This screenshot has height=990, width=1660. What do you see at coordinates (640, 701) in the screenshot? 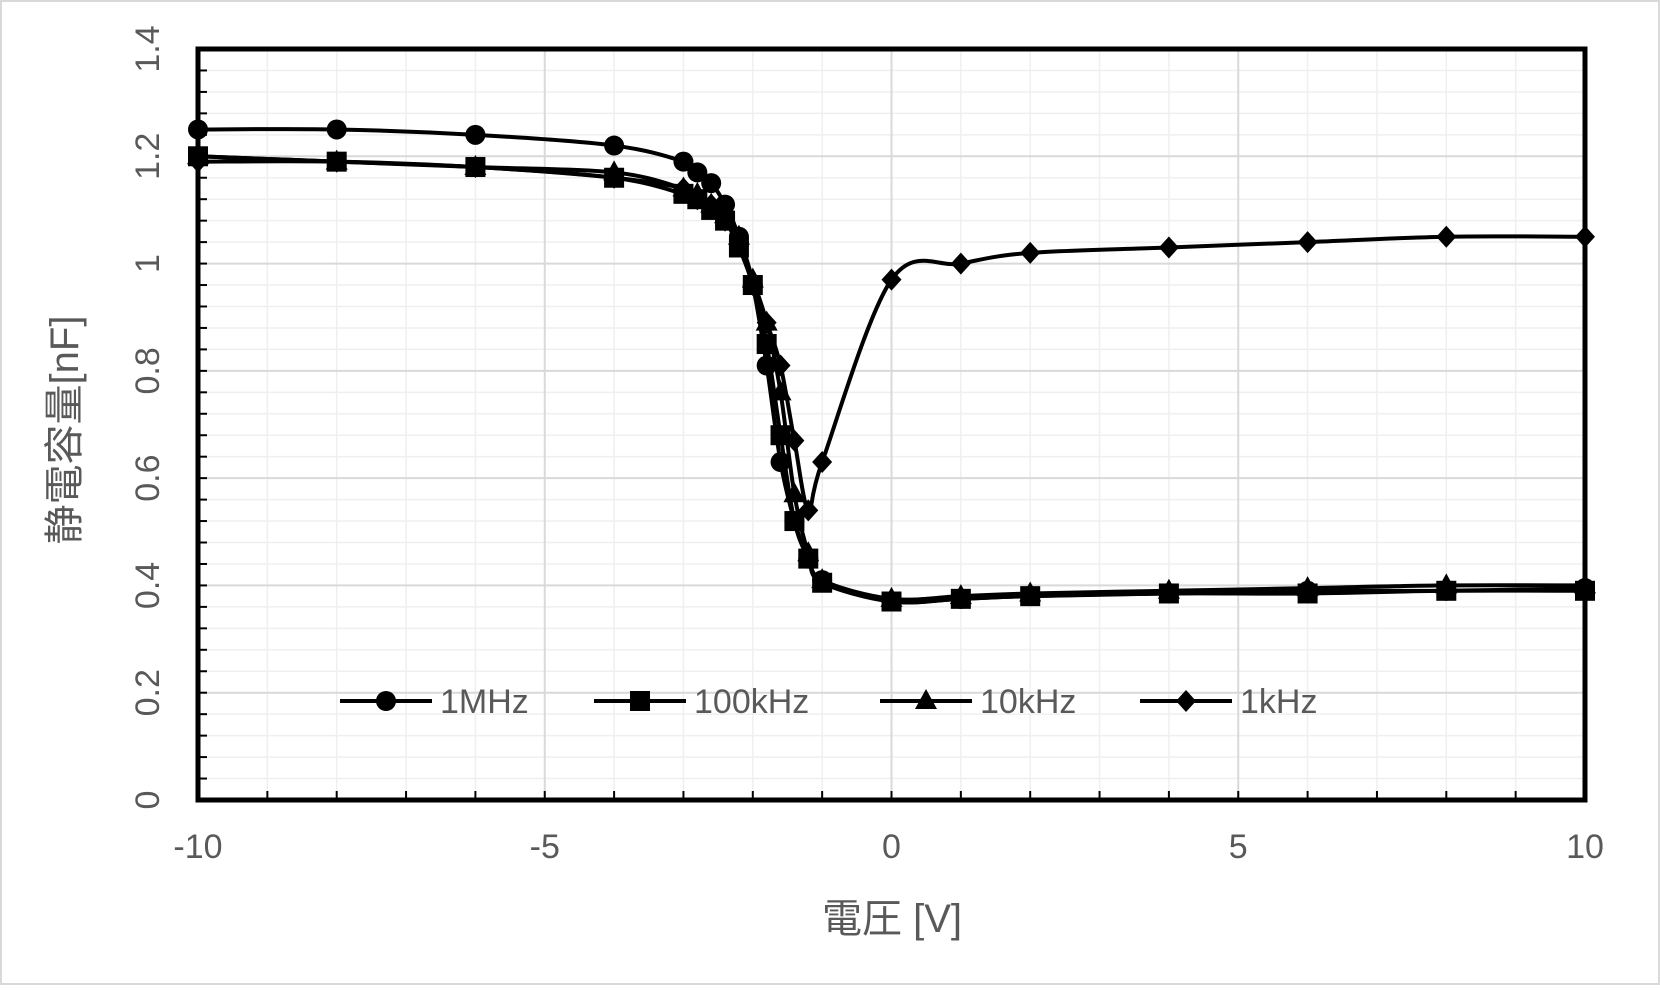
I see `legend-marker-100khz` at bounding box center [640, 701].